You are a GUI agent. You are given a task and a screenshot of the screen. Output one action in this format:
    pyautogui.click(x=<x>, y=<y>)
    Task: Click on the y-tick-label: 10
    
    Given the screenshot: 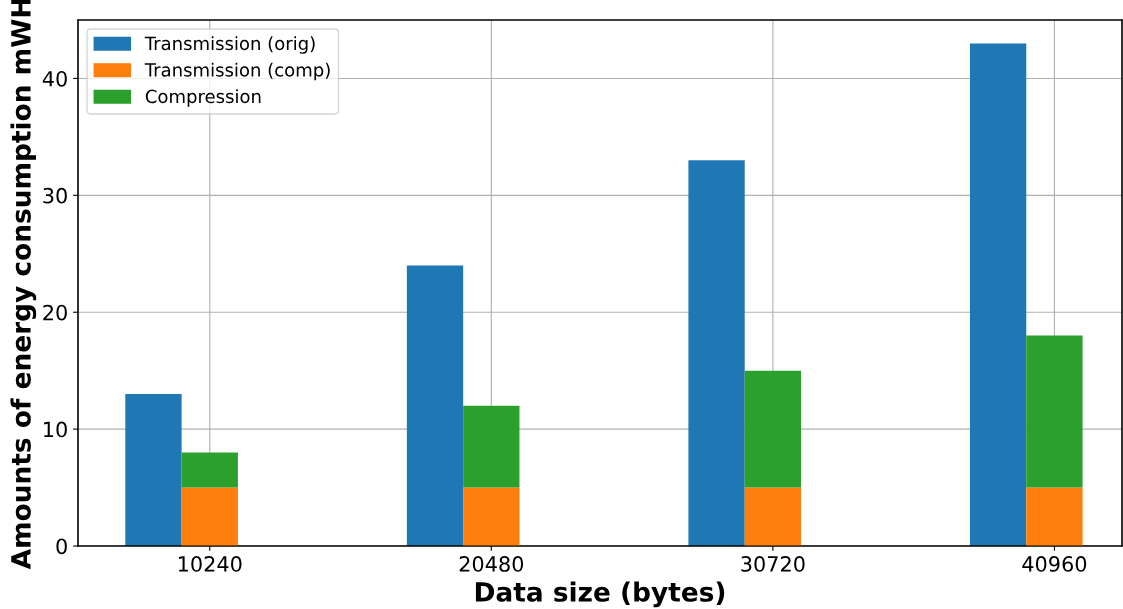 What is the action you would take?
    pyautogui.click(x=55, y=429)
    